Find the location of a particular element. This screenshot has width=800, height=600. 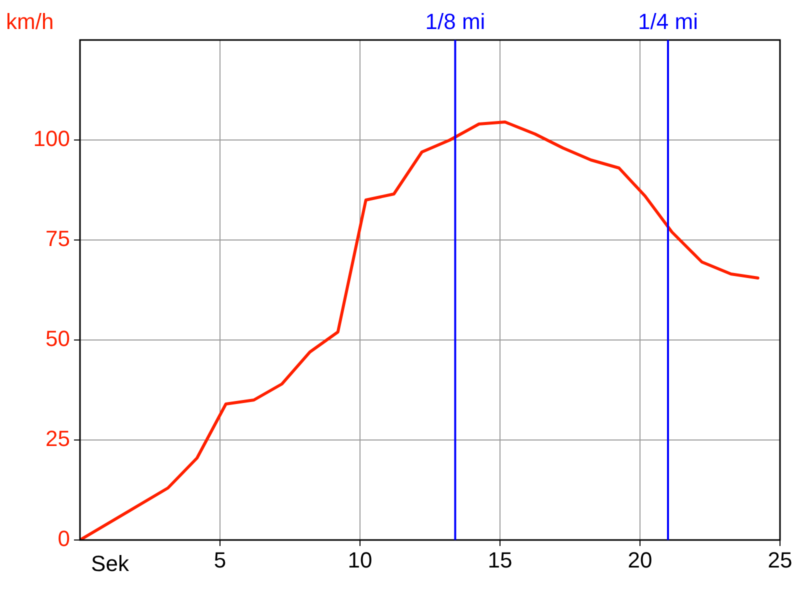

x-tick-label: 5 is located at coordinates (220, 559).